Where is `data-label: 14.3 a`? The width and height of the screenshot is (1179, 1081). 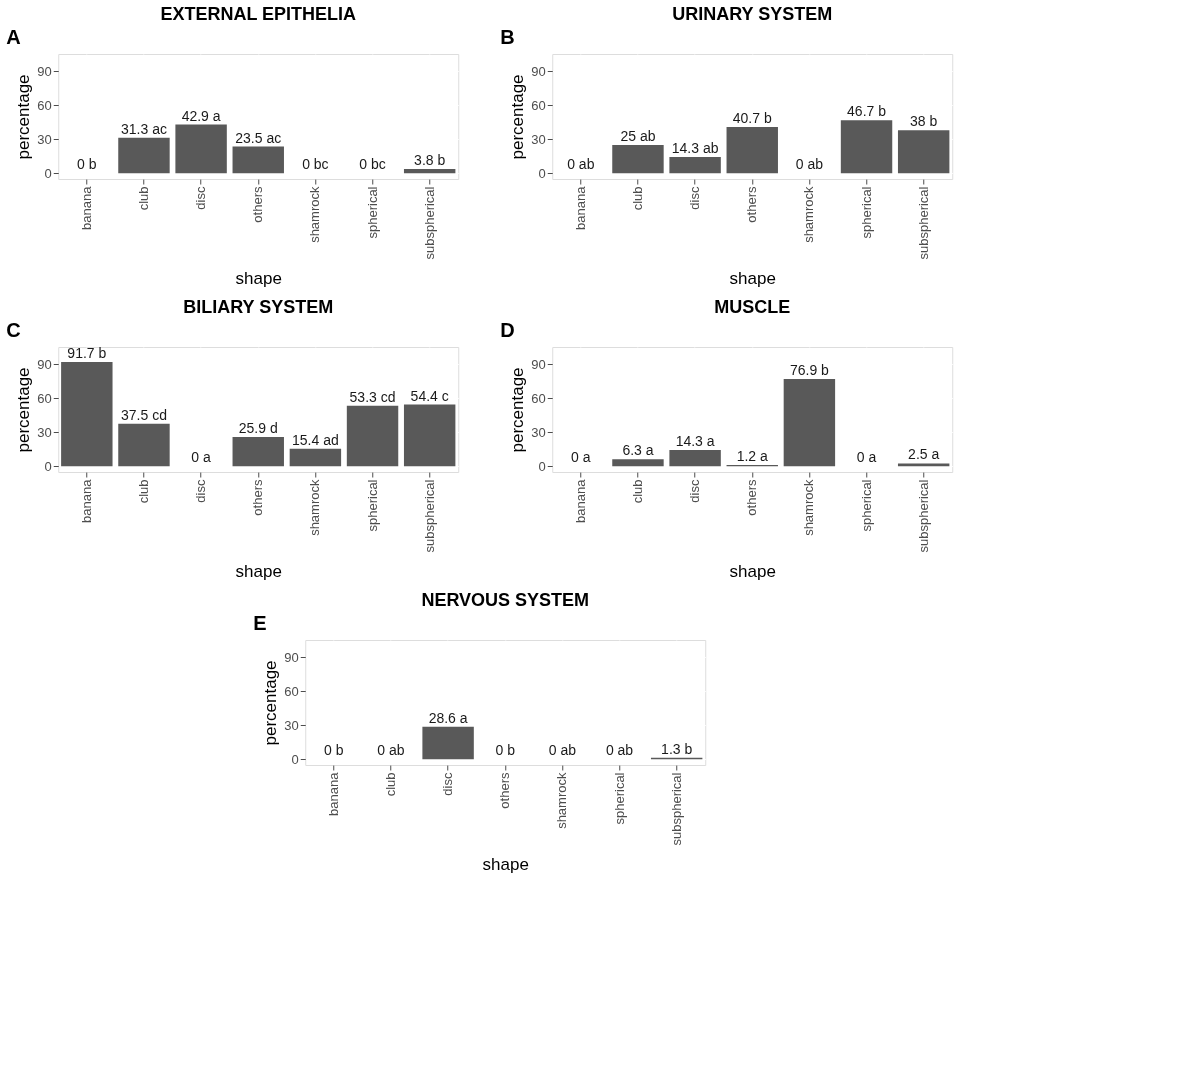
data-label: 14.3 a is located at coordinates (695, 441).